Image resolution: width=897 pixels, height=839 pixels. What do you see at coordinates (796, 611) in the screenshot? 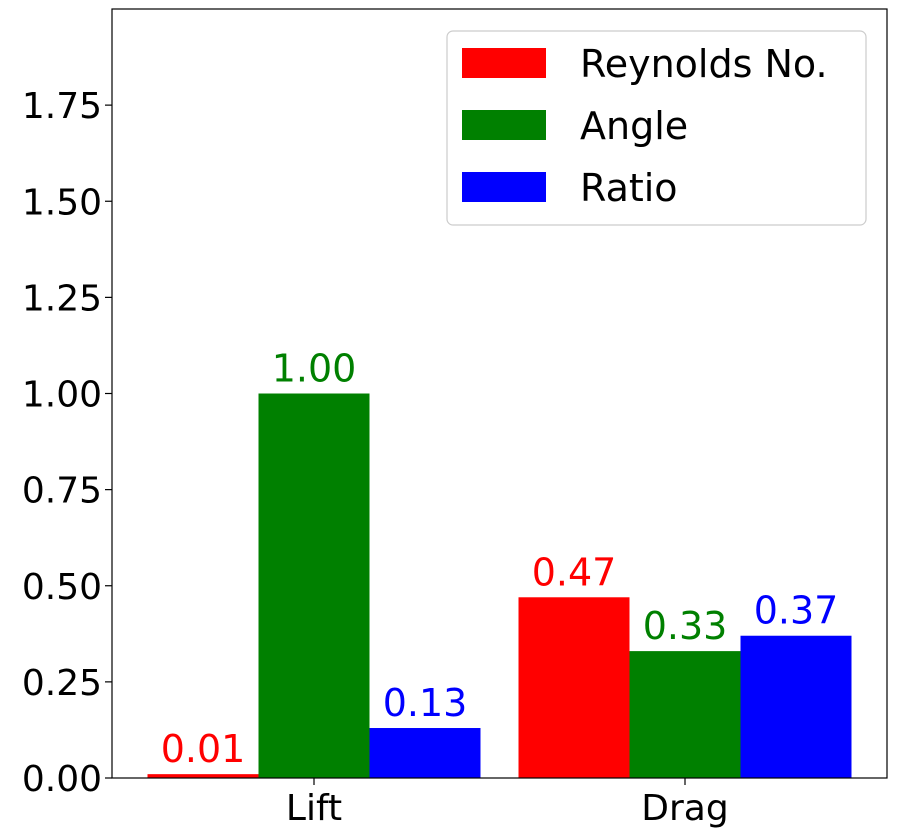
I see `data-label: 0.37` at bounding box center [796, 611].